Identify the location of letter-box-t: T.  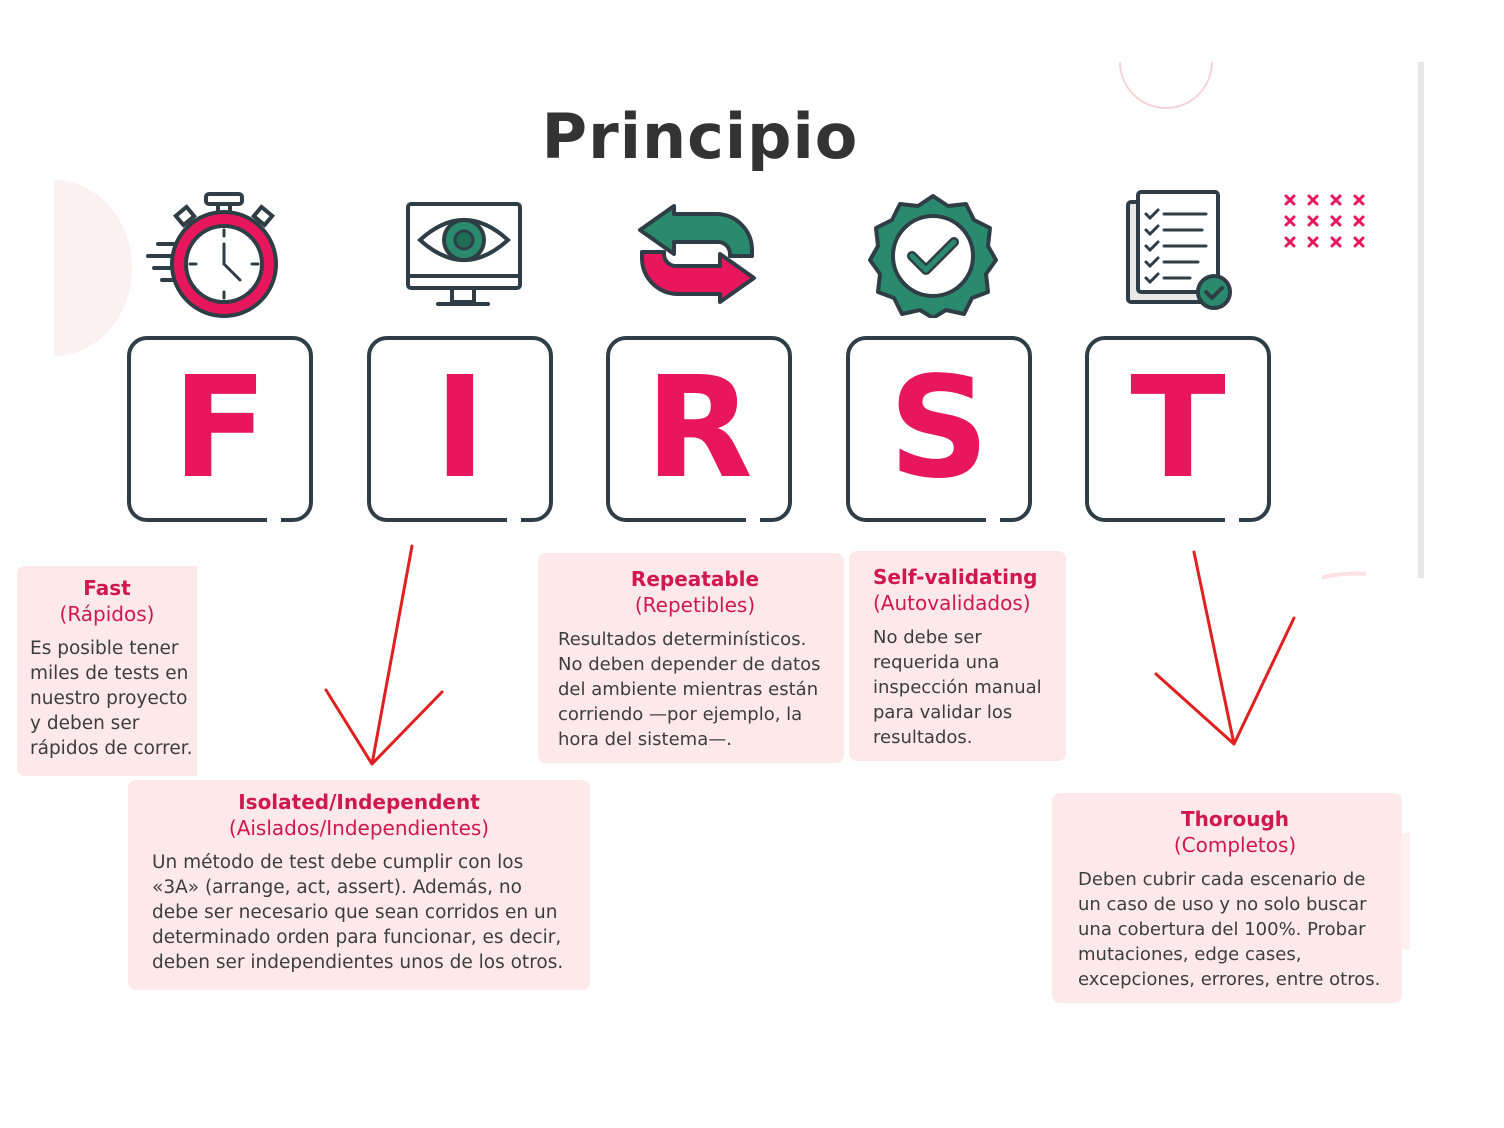
(1178, 429).